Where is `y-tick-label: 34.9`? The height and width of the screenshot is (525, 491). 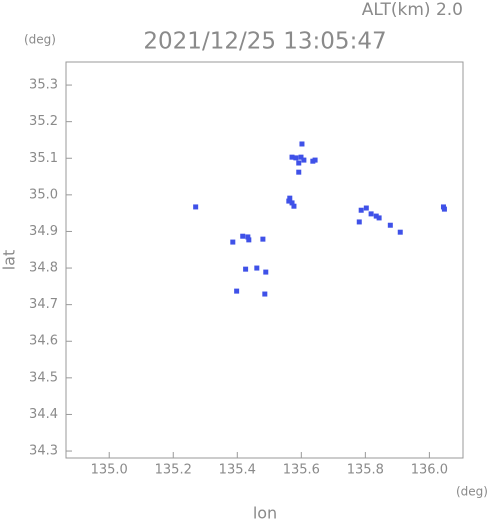
y-tick-label: 34.9 is located at coordinates (43, 231).